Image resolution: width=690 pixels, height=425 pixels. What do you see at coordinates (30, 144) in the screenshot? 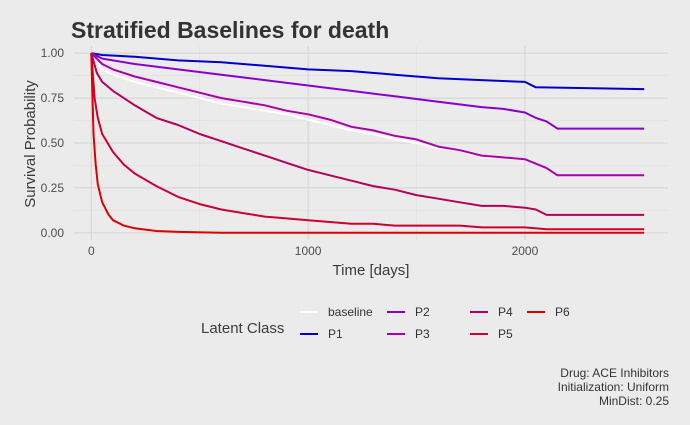
I see `y-axis-title: Survival Probability` at bounding box center [30, 144].